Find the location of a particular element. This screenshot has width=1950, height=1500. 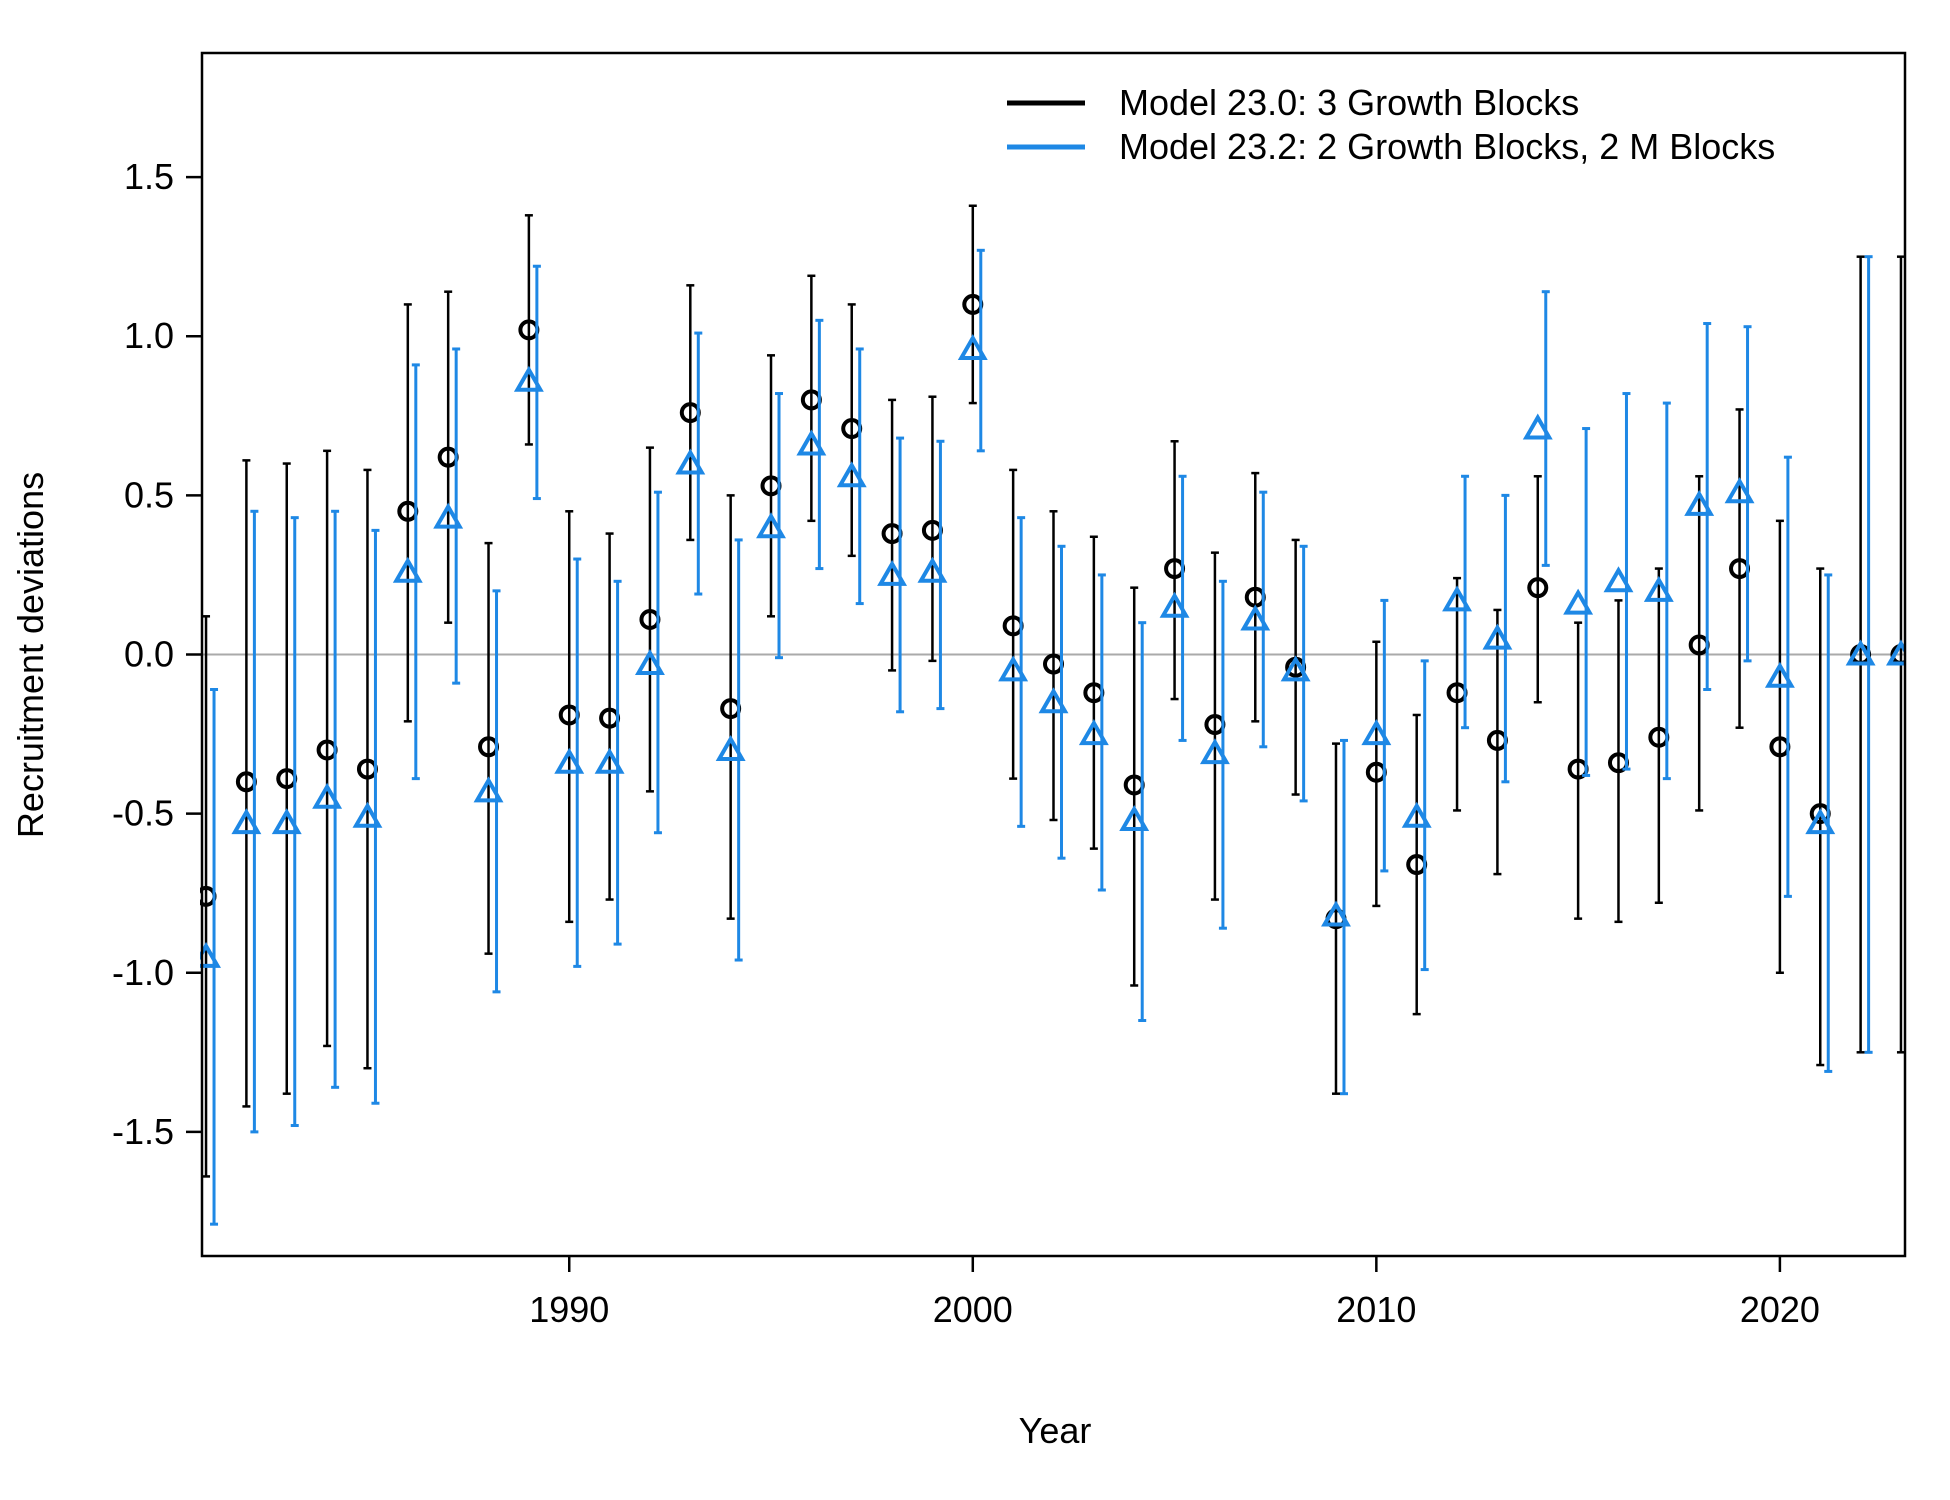

x-tick-label: 2020 is located at coordinates (1780, 1309).